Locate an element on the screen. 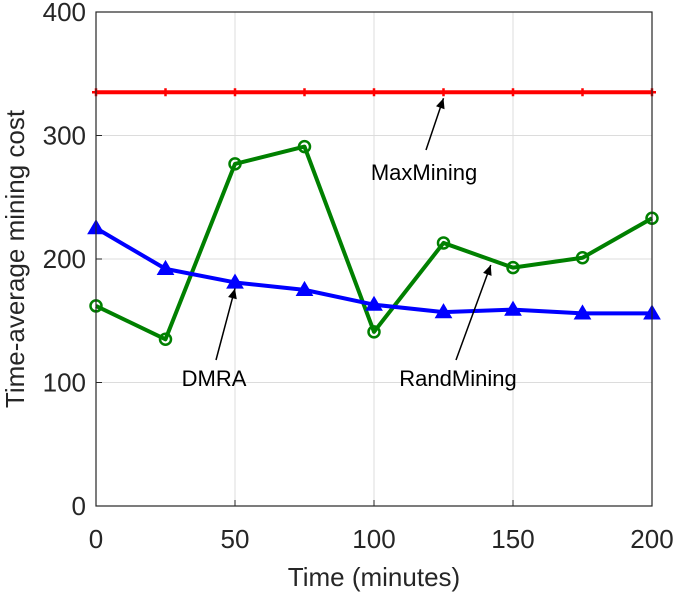  y-tick-label: 100 is located at coordinates (64, 383).